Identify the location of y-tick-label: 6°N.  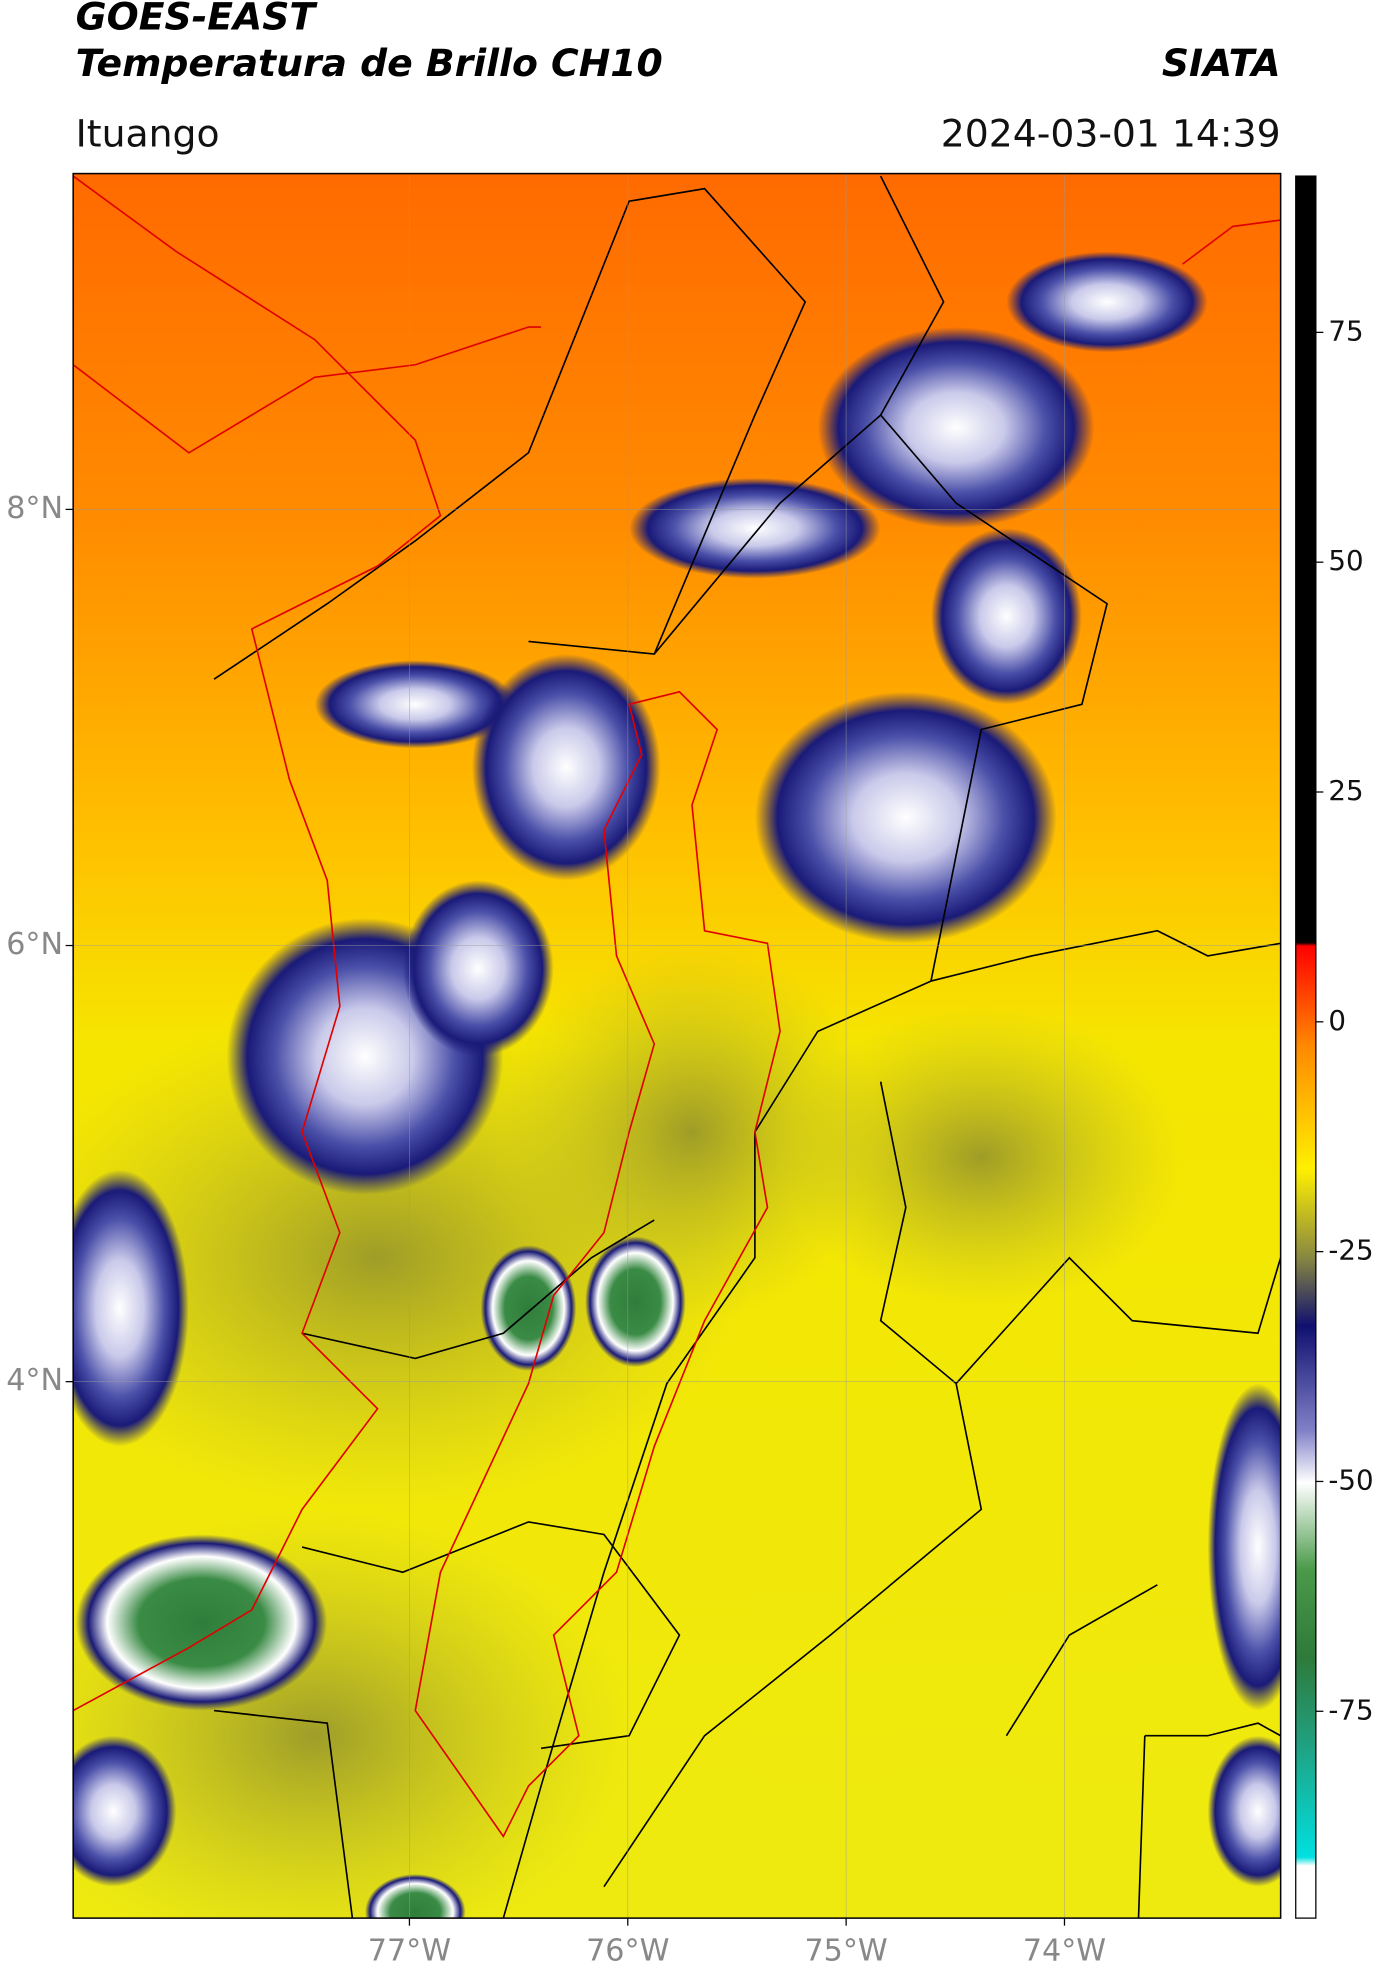
(34, 944).